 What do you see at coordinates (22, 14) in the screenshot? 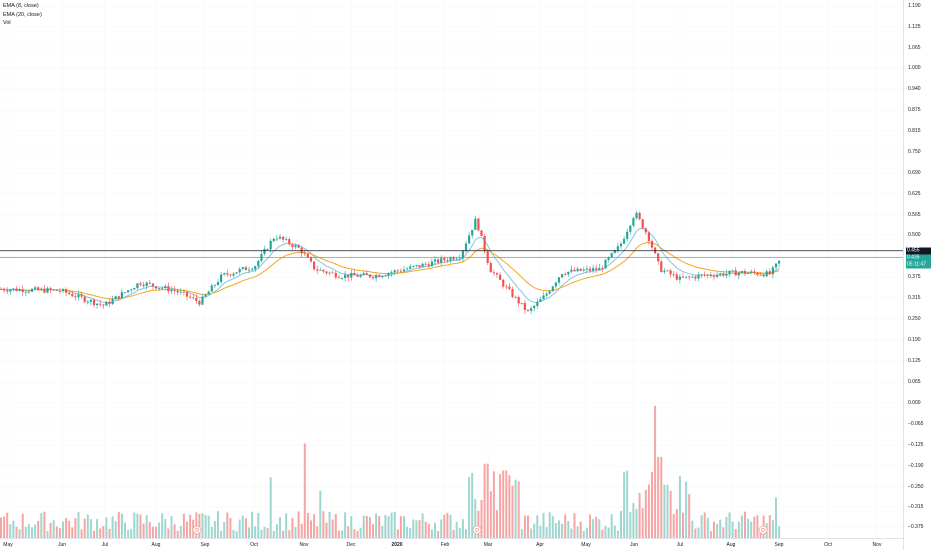
I see `legend-ema-slow: EMA (20, close)` at bounding box center [22, 14].